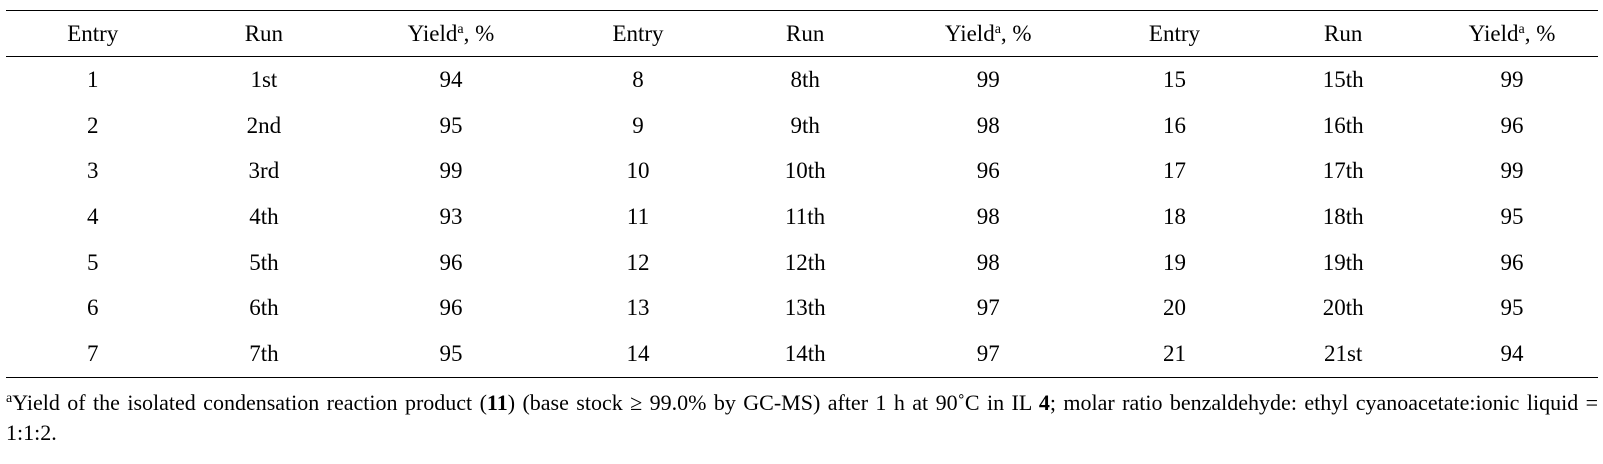  What do you see at coordinates (1343, 79) in the screenshot?
I see `table-cell: 15th` at bounding box center [1343, 79].